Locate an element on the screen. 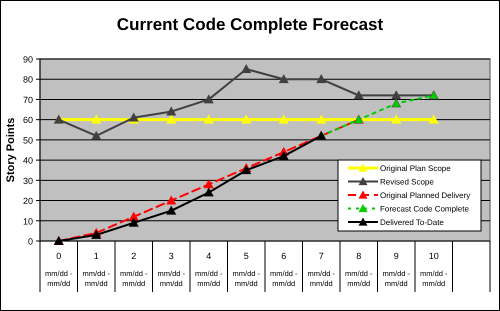  y-tick-label: 80 is located at coordinates (27, 79).